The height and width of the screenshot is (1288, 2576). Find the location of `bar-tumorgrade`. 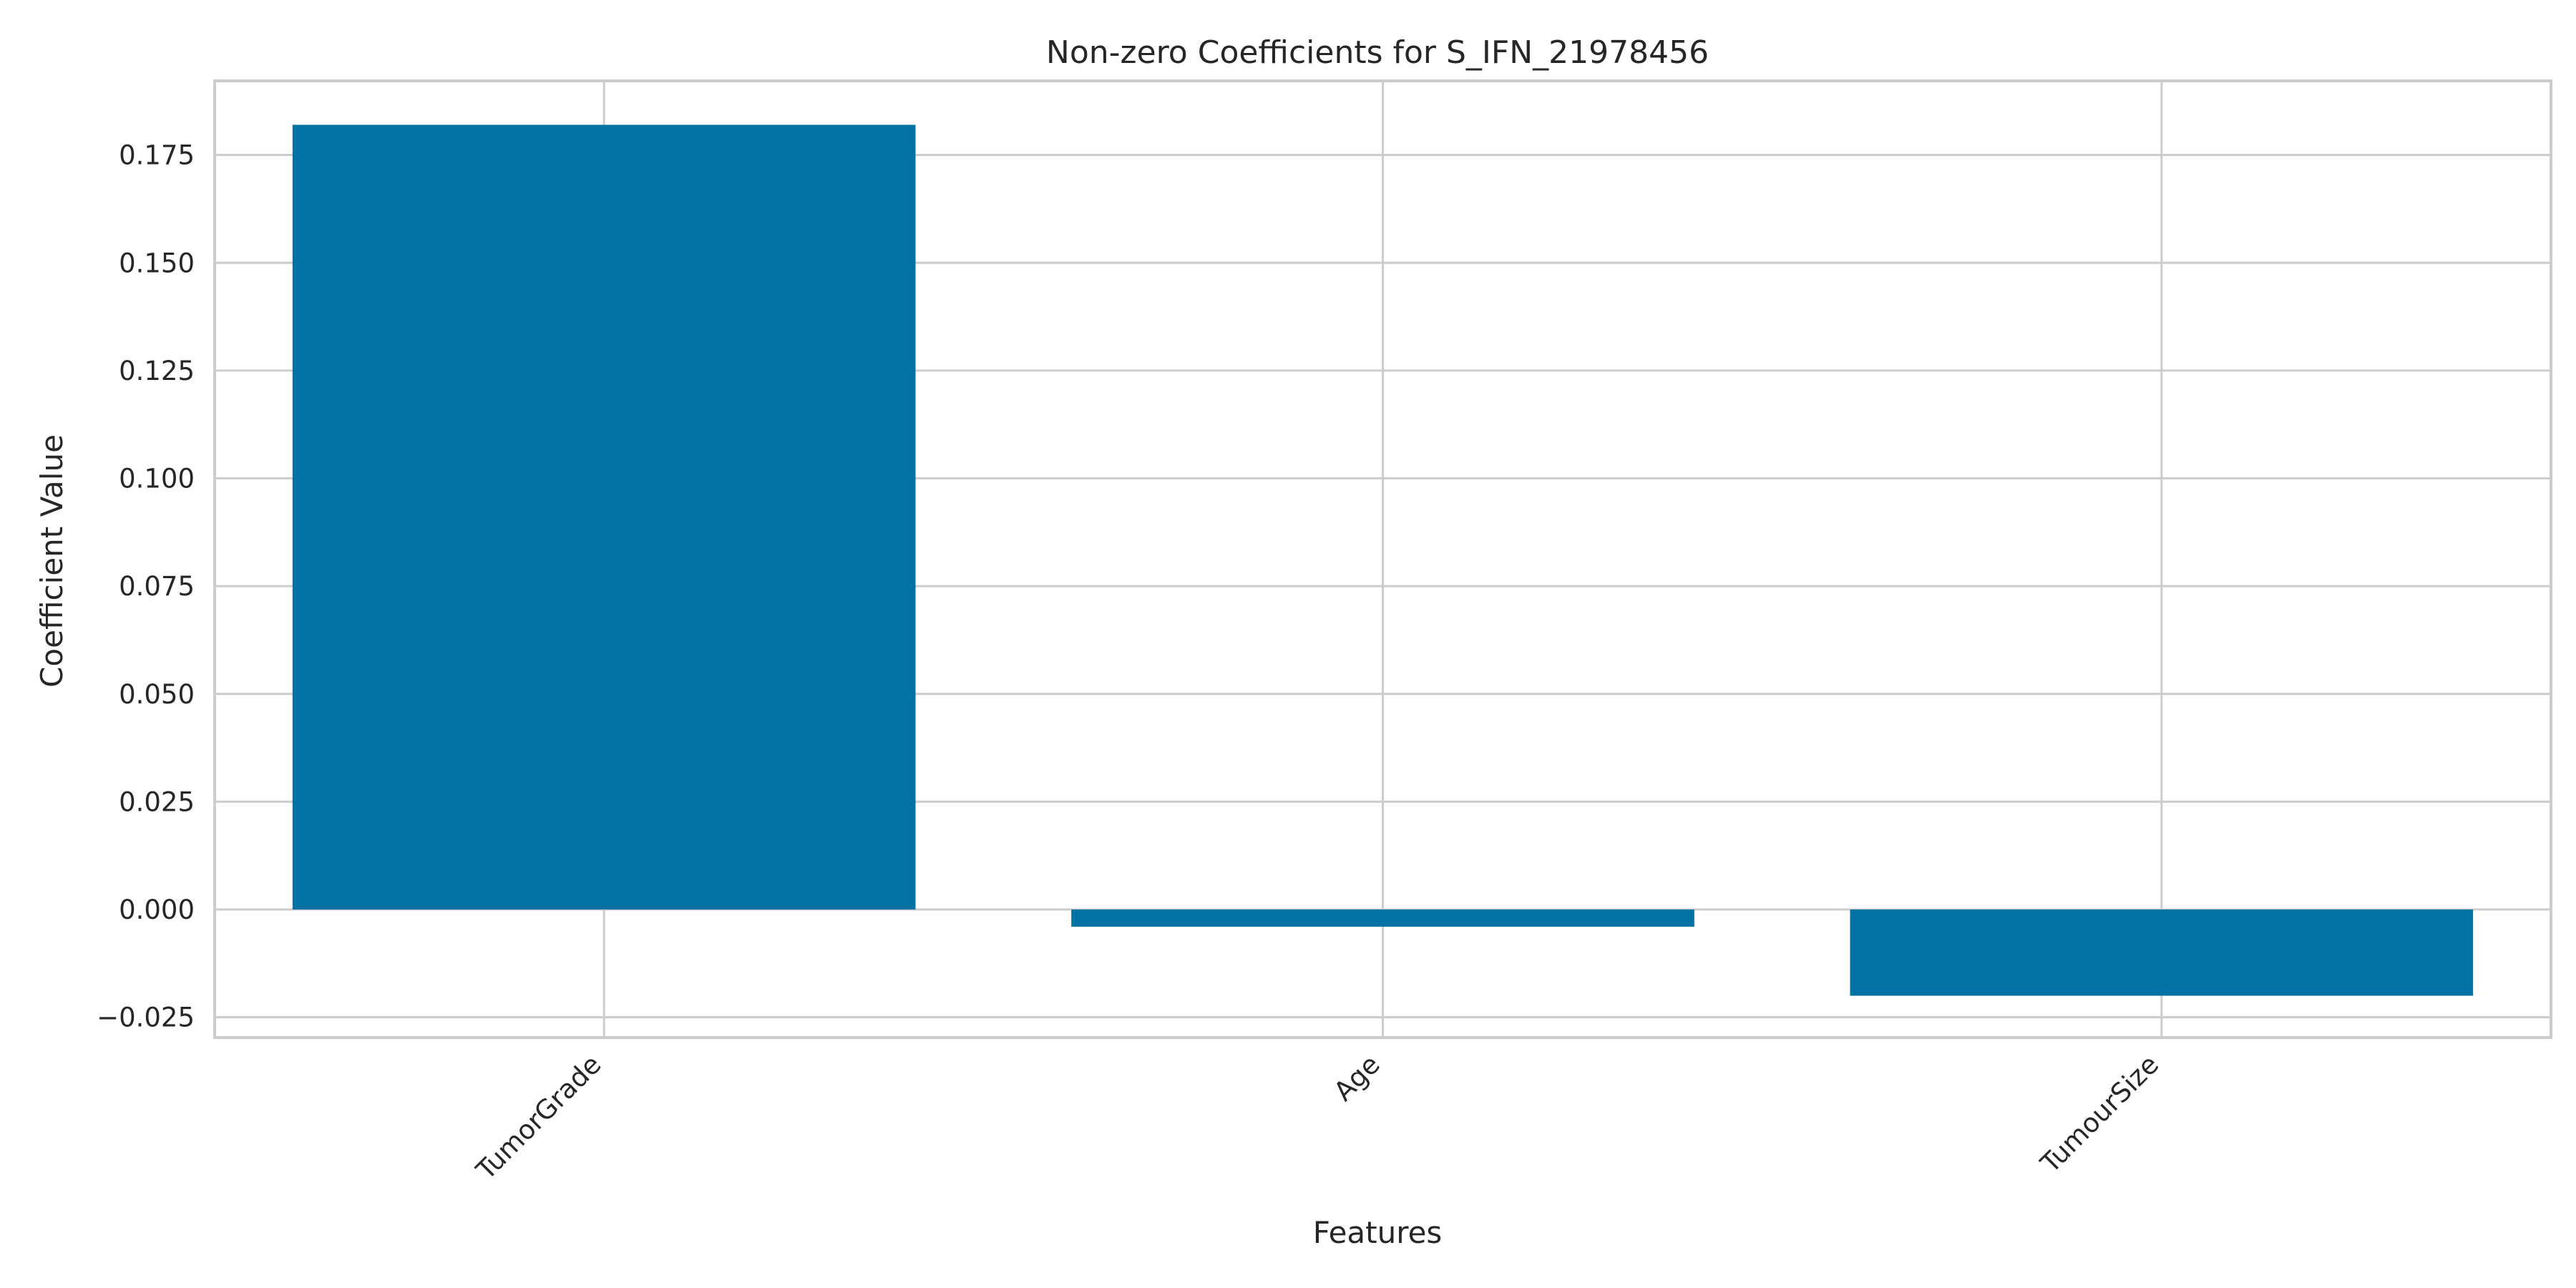

bar-tumorgrade is located at coordinates (604, 517).